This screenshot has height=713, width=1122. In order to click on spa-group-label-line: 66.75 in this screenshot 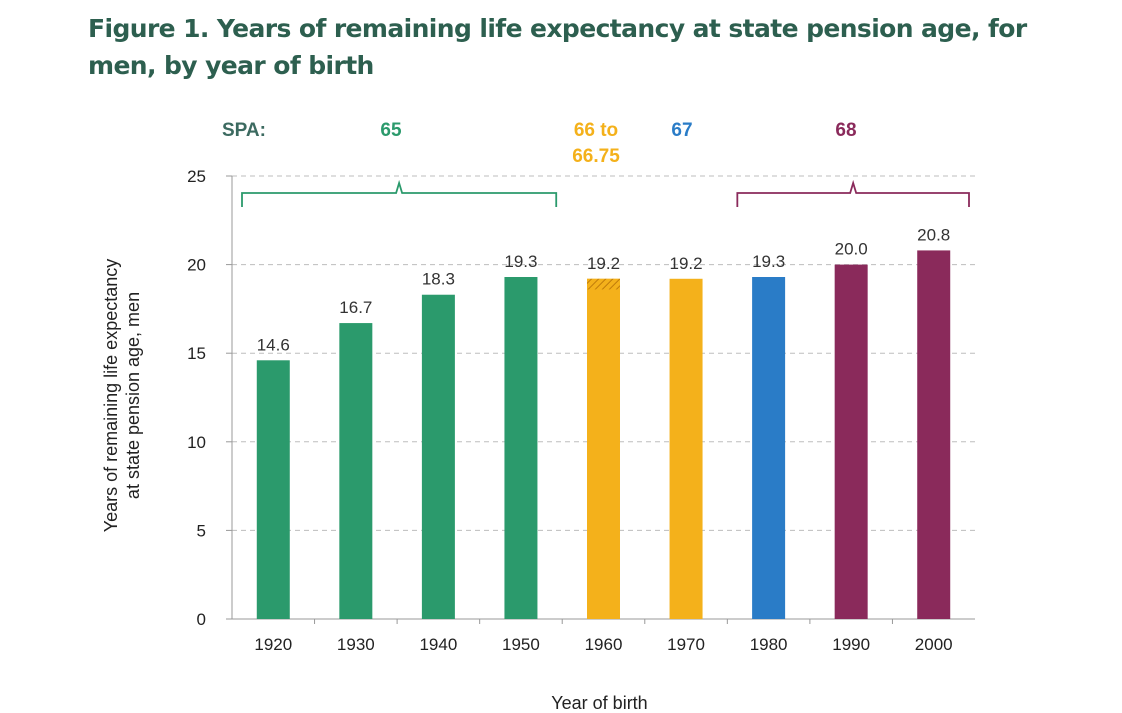, I will do `click(596, 156)`.